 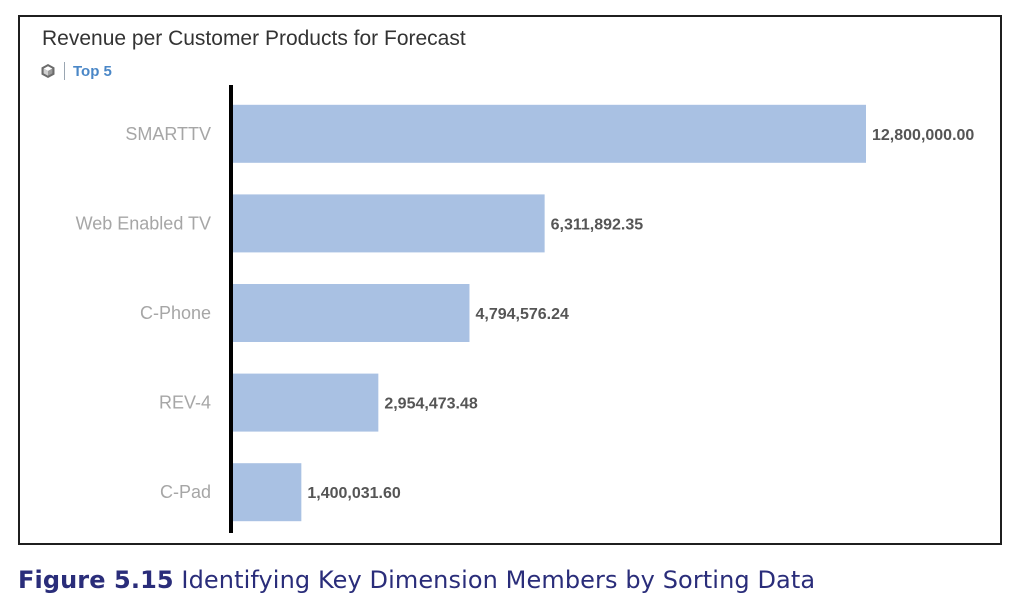 What do you see at coordinates (351, 313) in the screenshot?
I see `bar-c-phone` at bounding box center [351, 313].